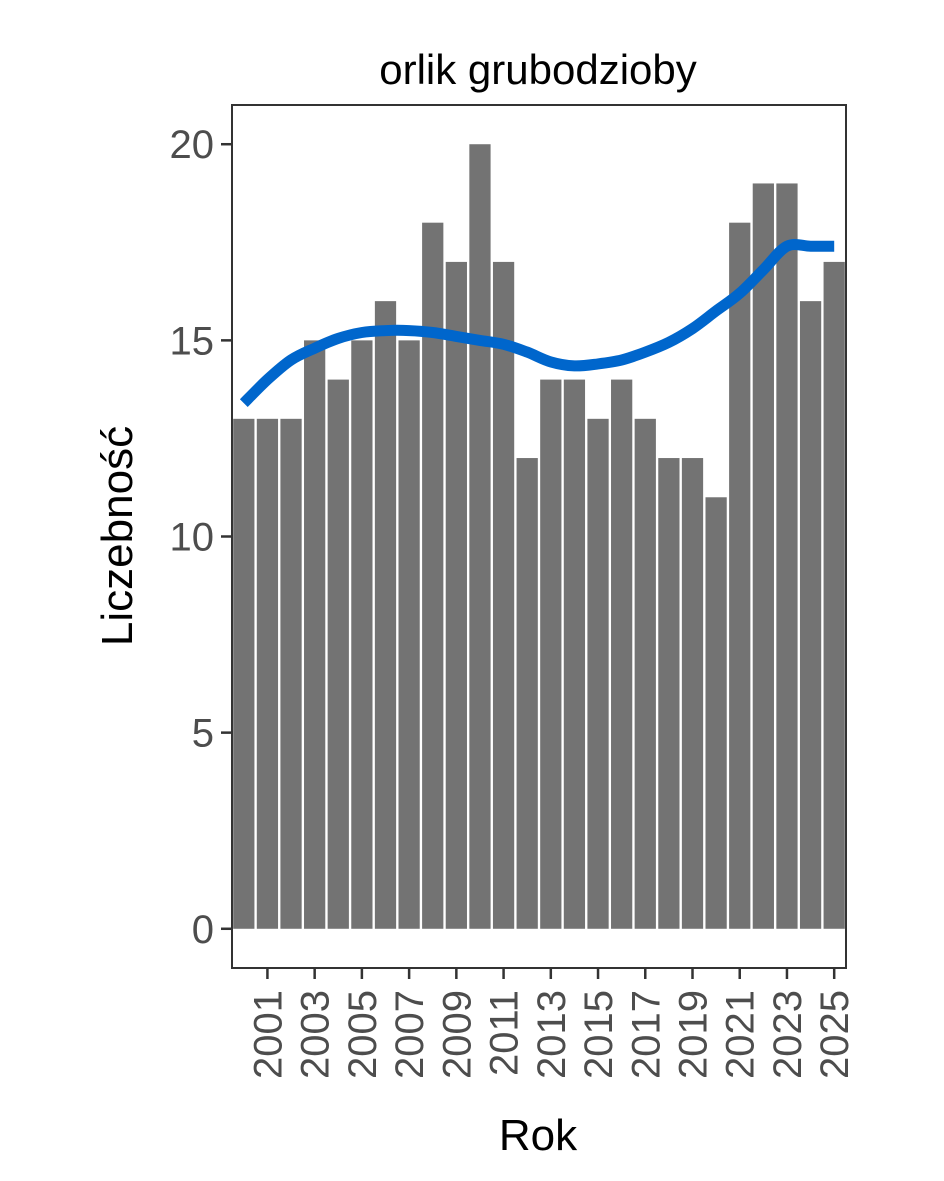 The image size is (944, 1181). Describe the element at coordinates (503, 595) in the screenshot. I see `bar-2011` at that location.